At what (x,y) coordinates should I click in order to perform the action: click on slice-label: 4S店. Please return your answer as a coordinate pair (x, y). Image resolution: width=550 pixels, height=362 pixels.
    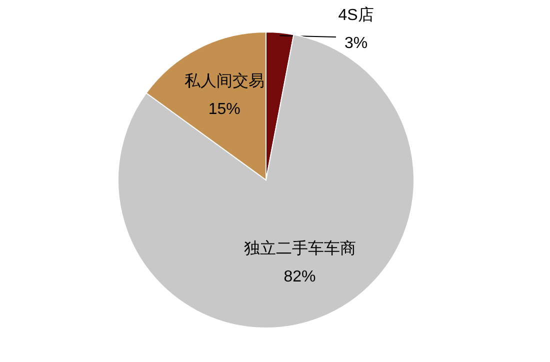
    Looking at the image, I should click on (356, 15).